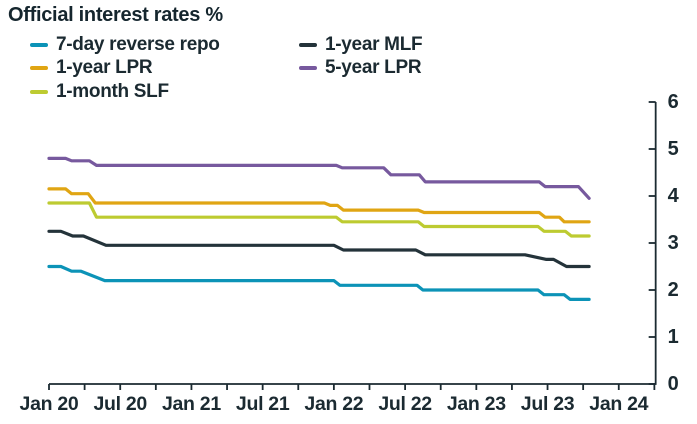 This screenshot has width=697, height=424. Describe the element at coordinates (319, 219) in the screenshot. I see `series-line-slf1m` at that location.